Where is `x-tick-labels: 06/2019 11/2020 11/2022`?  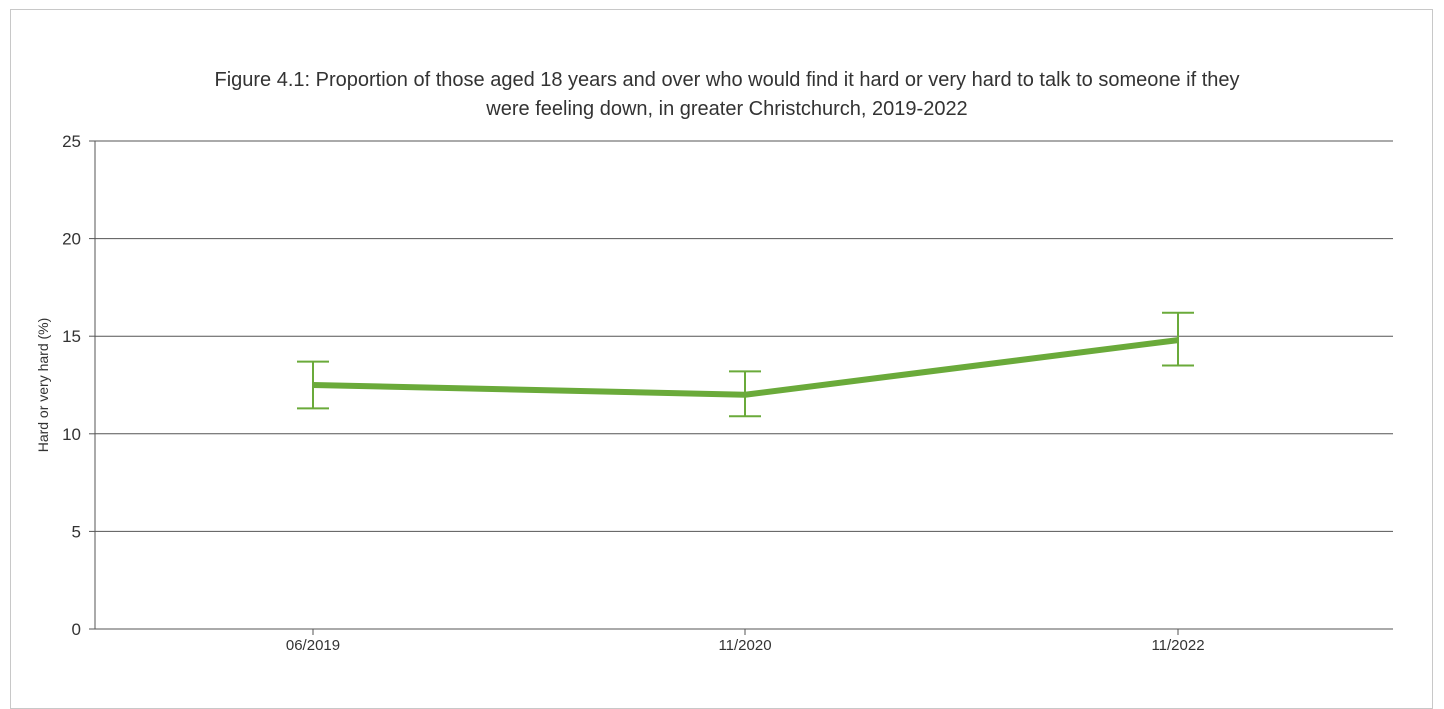 x-tick-labels: 06/2019 11/2020 11/2022 is located at coordinates (745, 645).